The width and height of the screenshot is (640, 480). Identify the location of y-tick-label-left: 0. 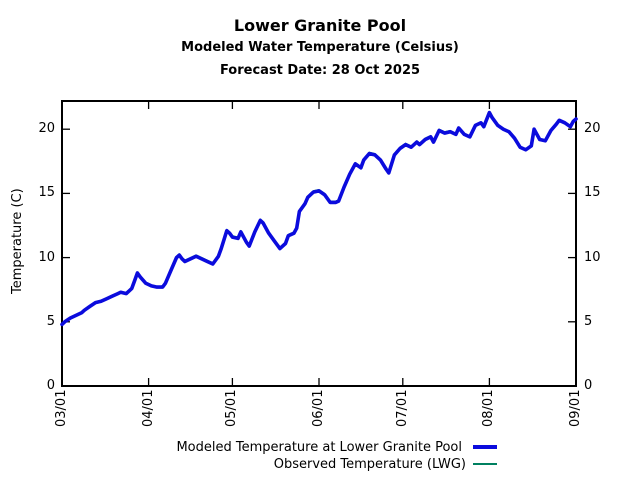
(50, 385).